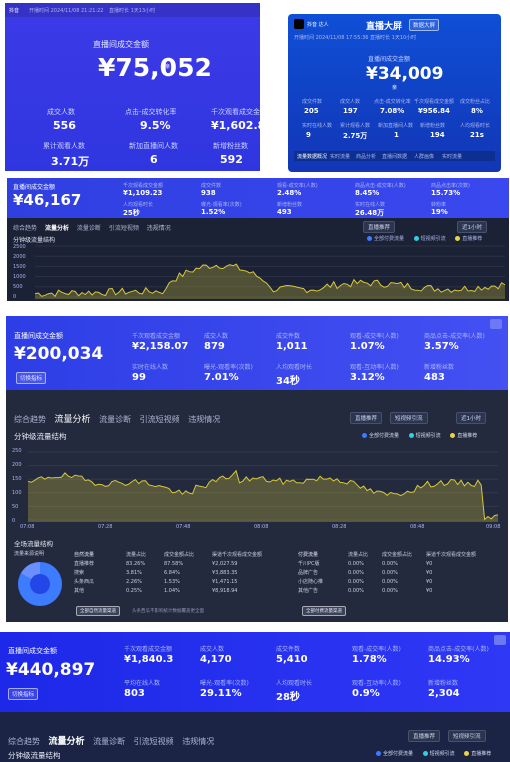 The height and width of the screenshot is (762, 510). Describe the element at coordinates (47, 200) in the screenshot. I see `gmv-amount: ¥46,167` at that location.